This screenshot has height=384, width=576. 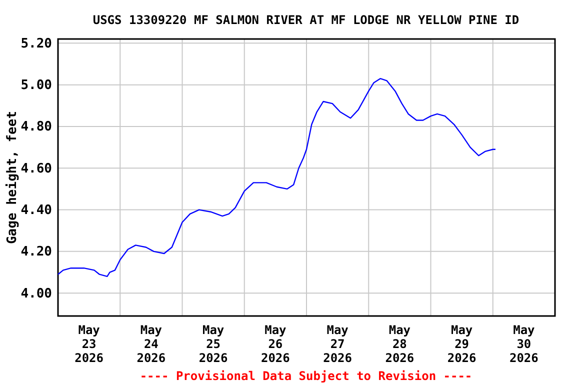 What do you see at coordinates (36, 44) in the screenshot?
I see `y-tick-label: 5.20` at bounding box center [36, 44].